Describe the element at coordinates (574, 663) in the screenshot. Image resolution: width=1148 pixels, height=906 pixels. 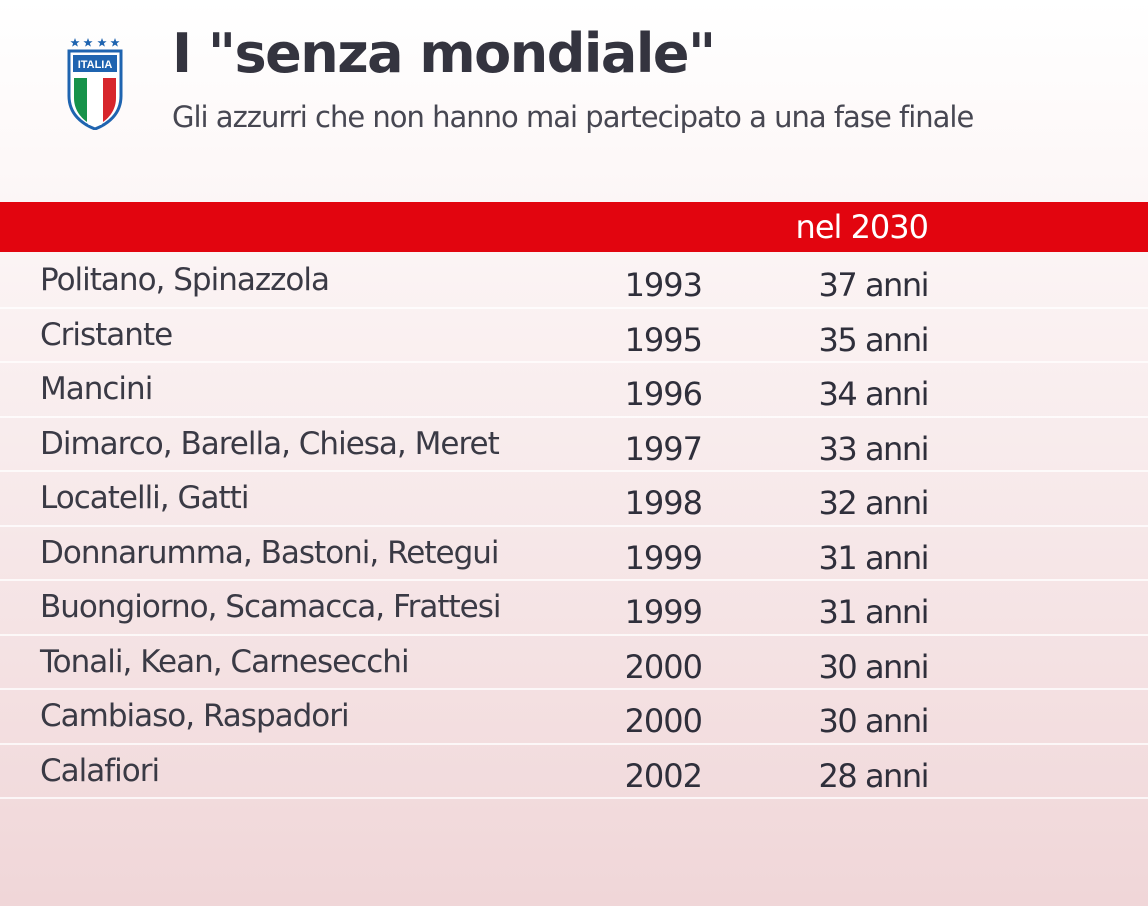
I see `table-row: Tonali, Kean, Carnesecchi 2000 30 anni` at that location.